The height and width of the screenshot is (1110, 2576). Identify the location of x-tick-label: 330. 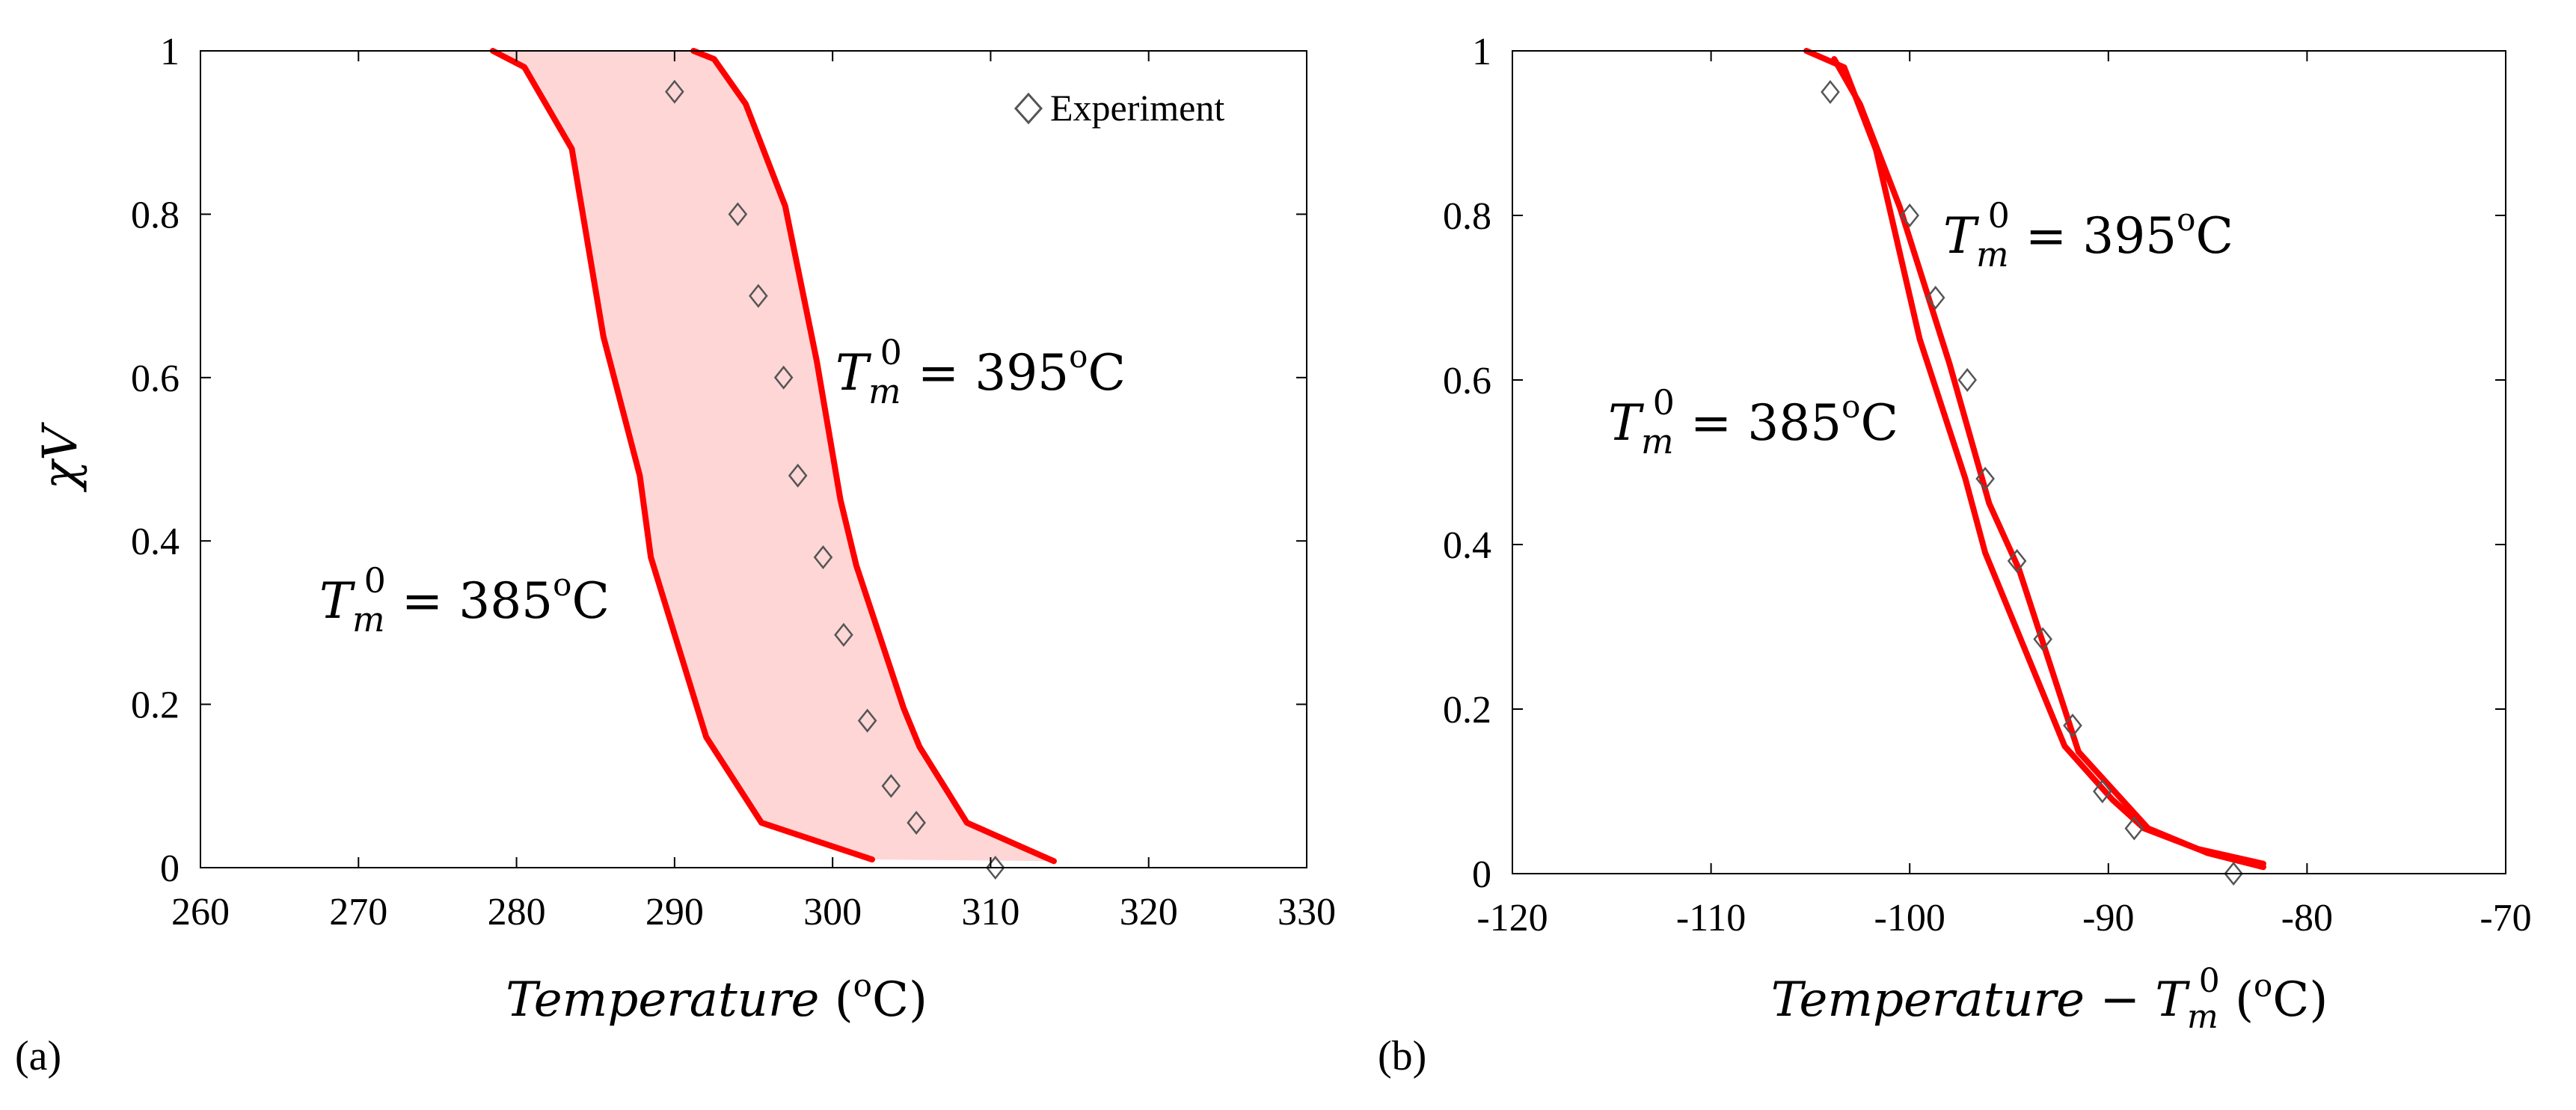
(1307, 912).